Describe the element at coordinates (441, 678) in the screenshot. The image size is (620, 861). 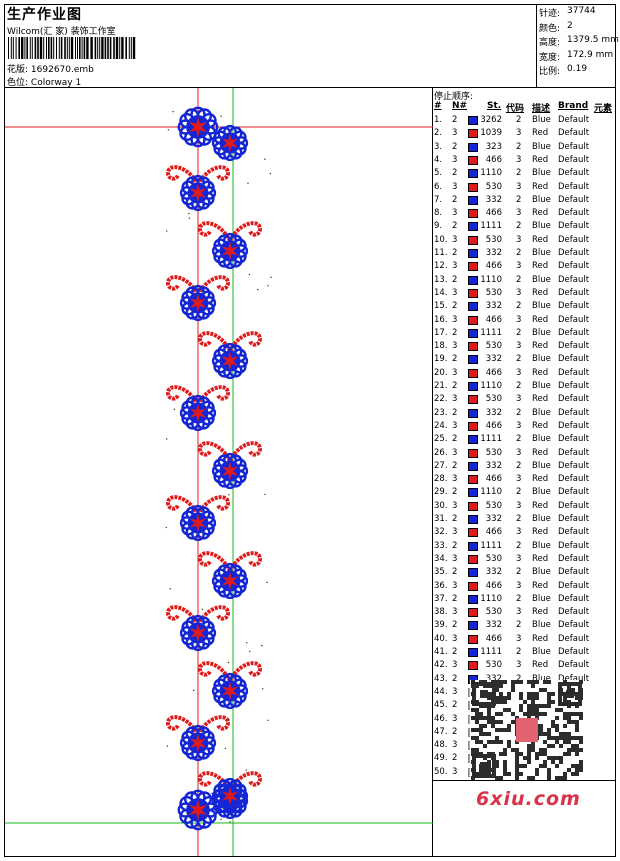
I see `row-number: 43.` at that location.